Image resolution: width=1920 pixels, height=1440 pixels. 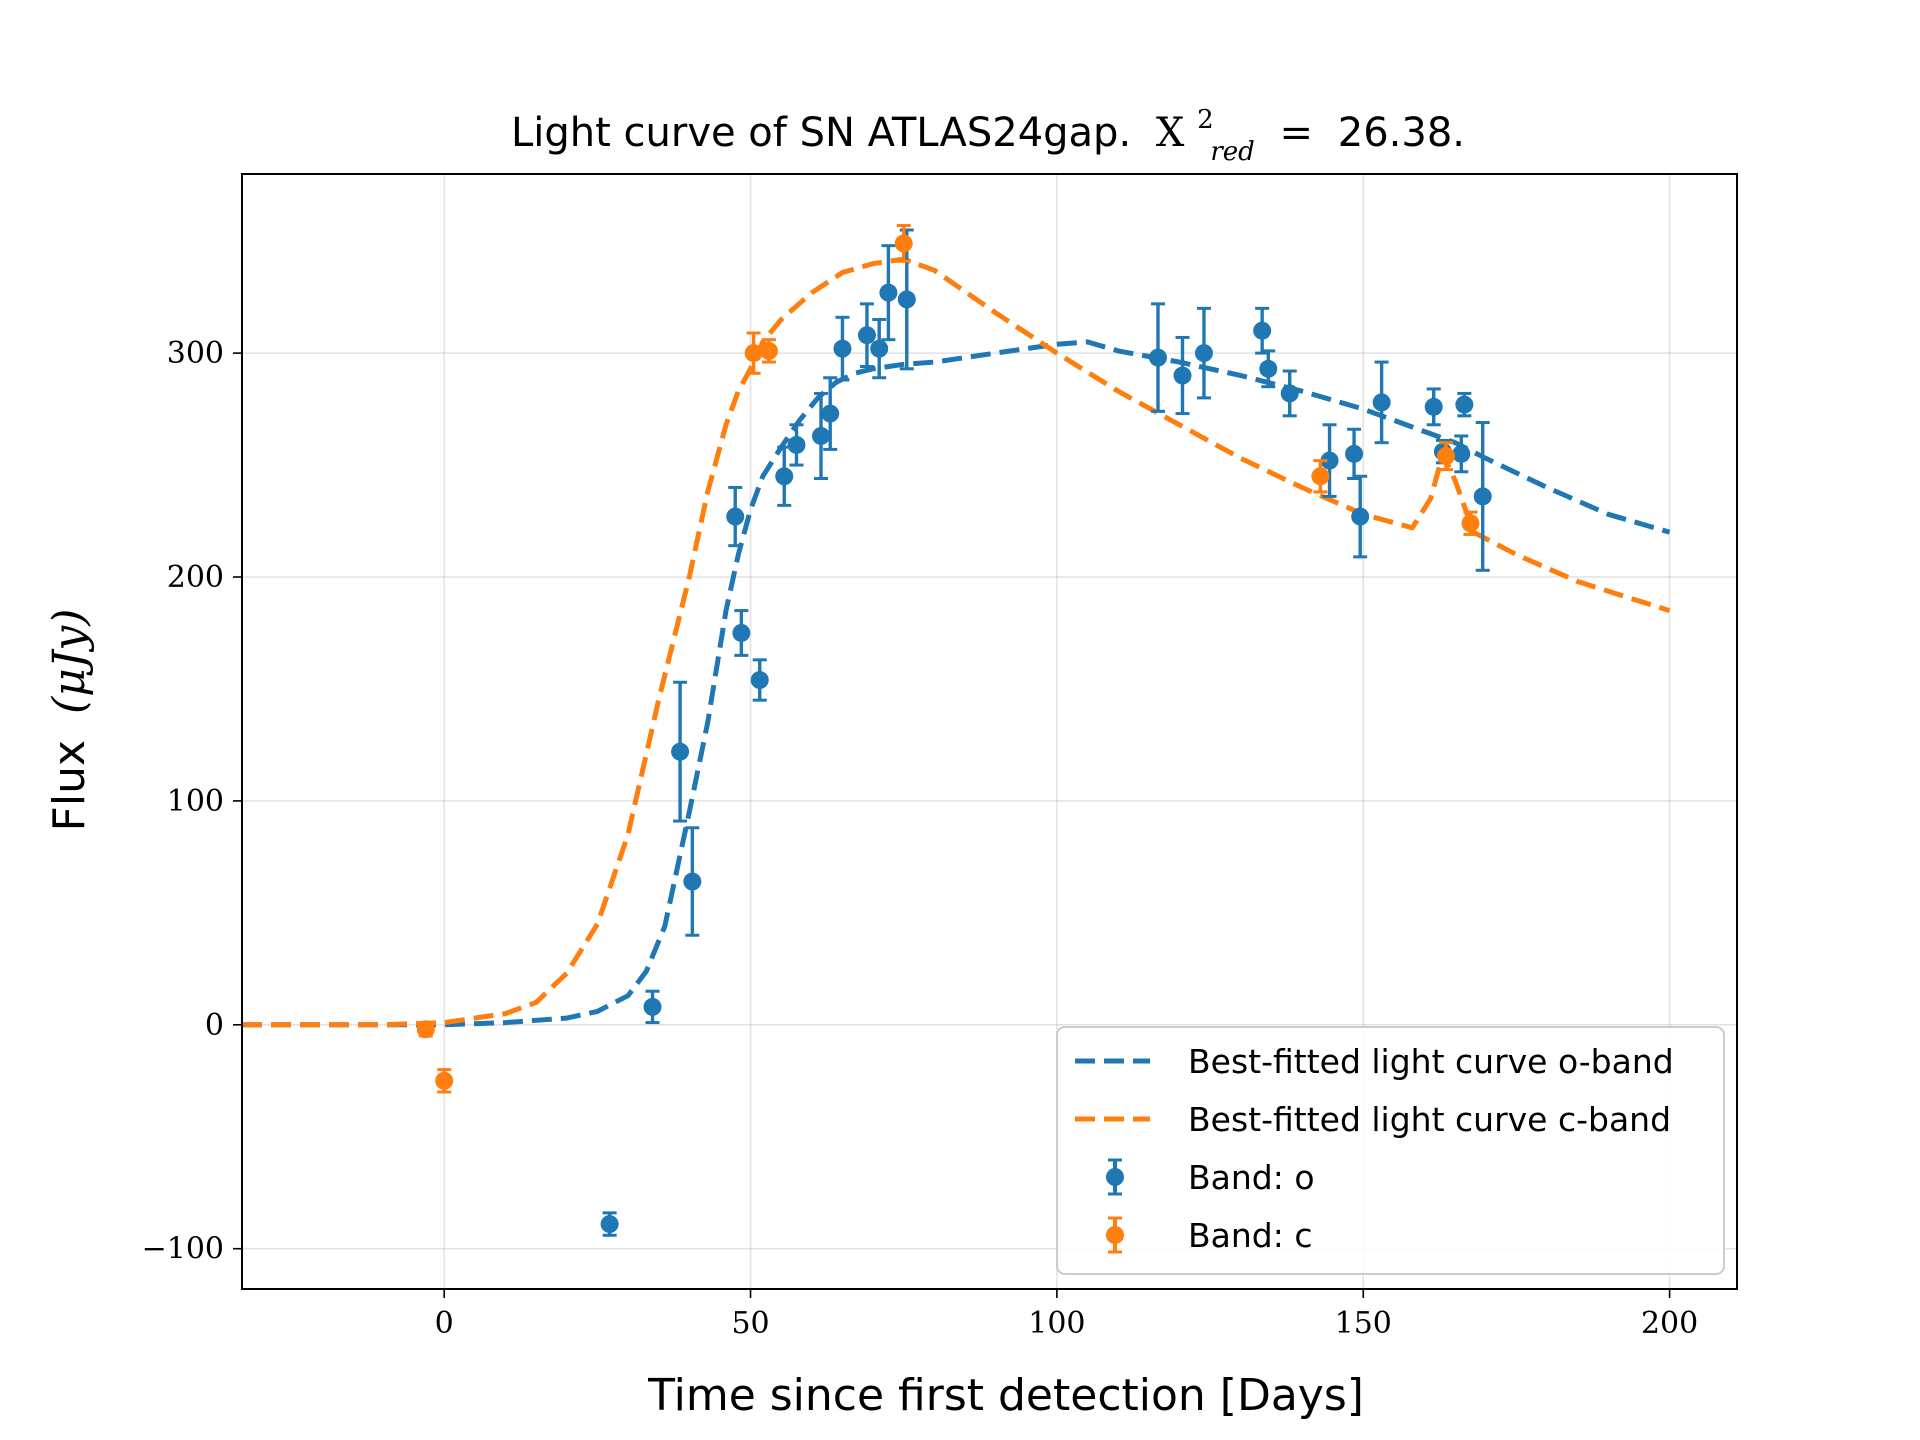 What do you see at coordinates (1429, 1119) in the screenshot?
I see `legend-label-fit-c: Best-fitted light curve c-band` at bounding box center [1429, 1119].